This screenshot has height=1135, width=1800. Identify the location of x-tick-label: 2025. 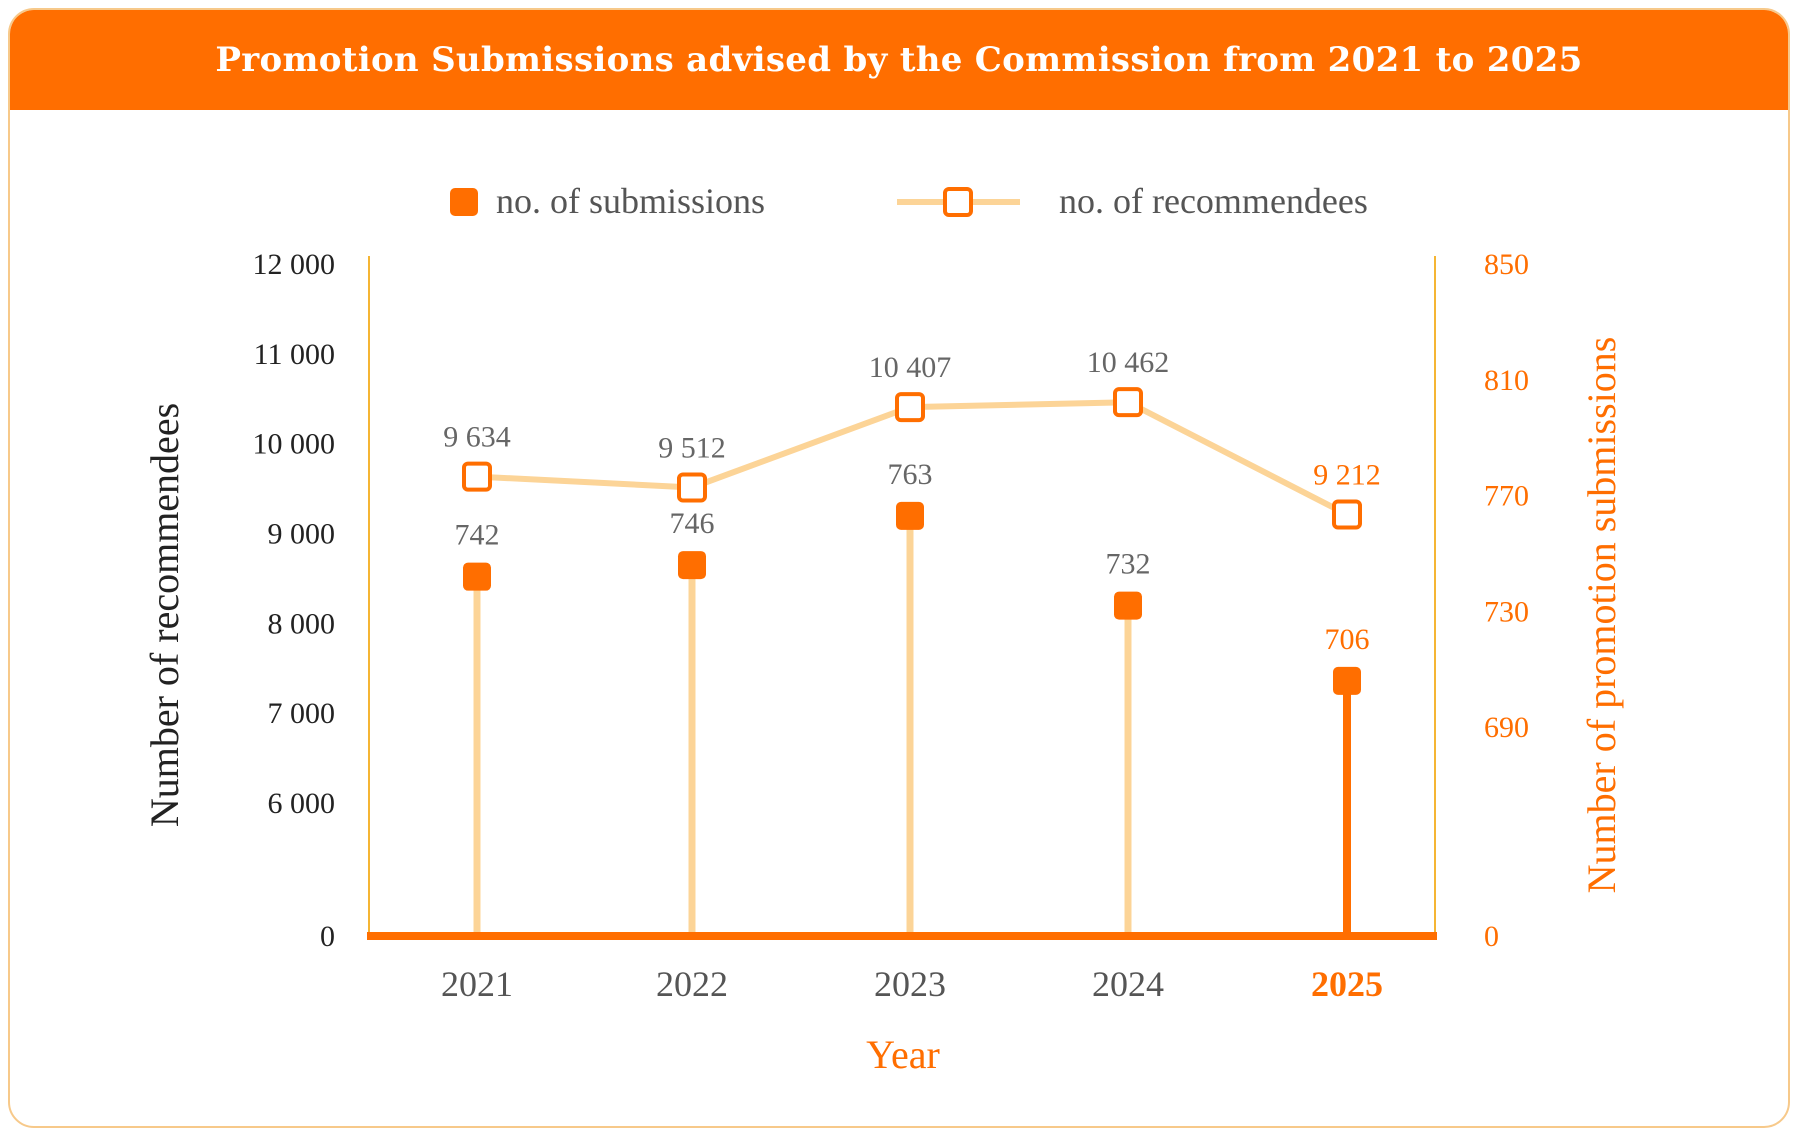
(1347, 984).